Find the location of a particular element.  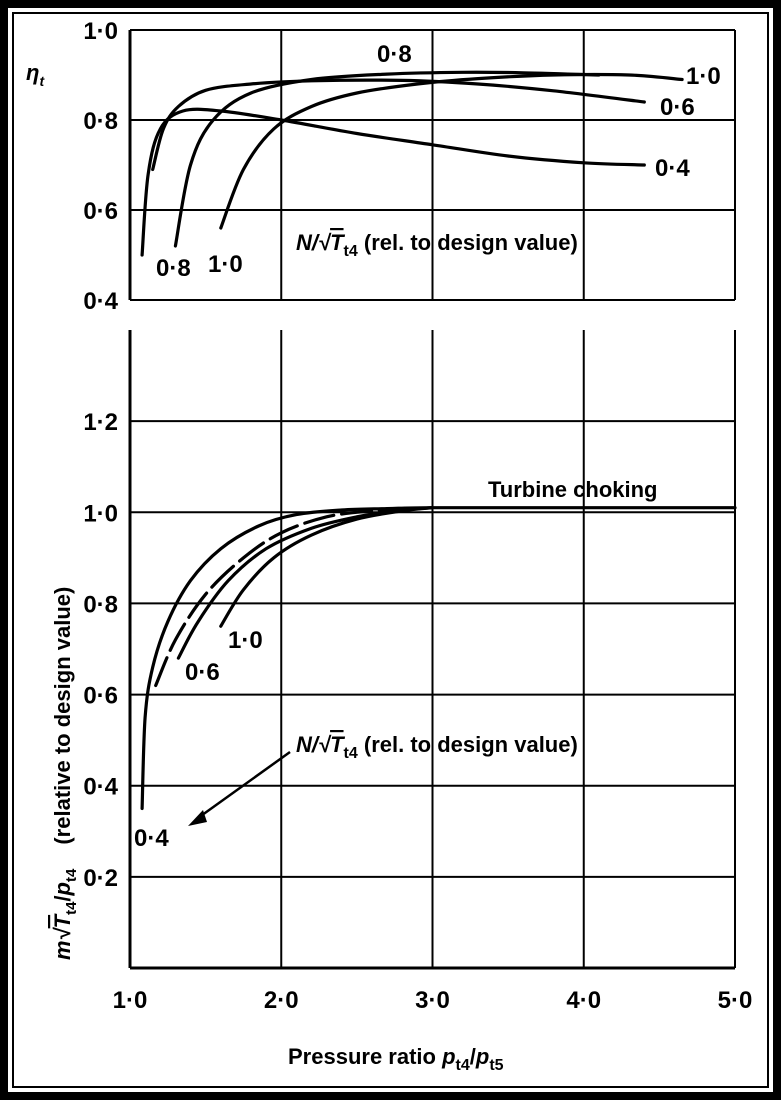

top-series-label-0.4-right: 0·4 is located at coordinates (672, 168).